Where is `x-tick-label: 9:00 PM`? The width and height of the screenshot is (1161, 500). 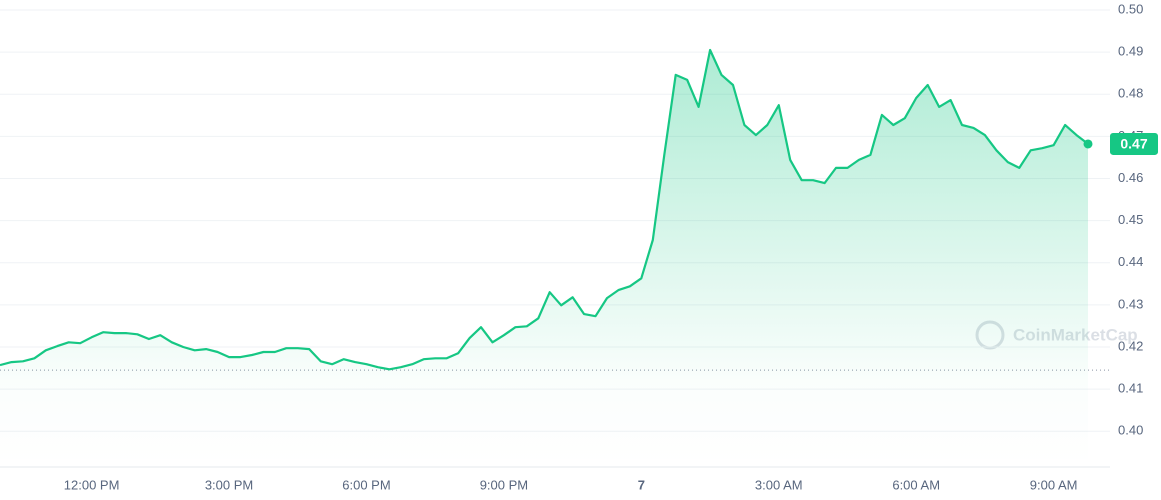 x-tick-label: 9:00 PM is located at coordinates (504, 484).